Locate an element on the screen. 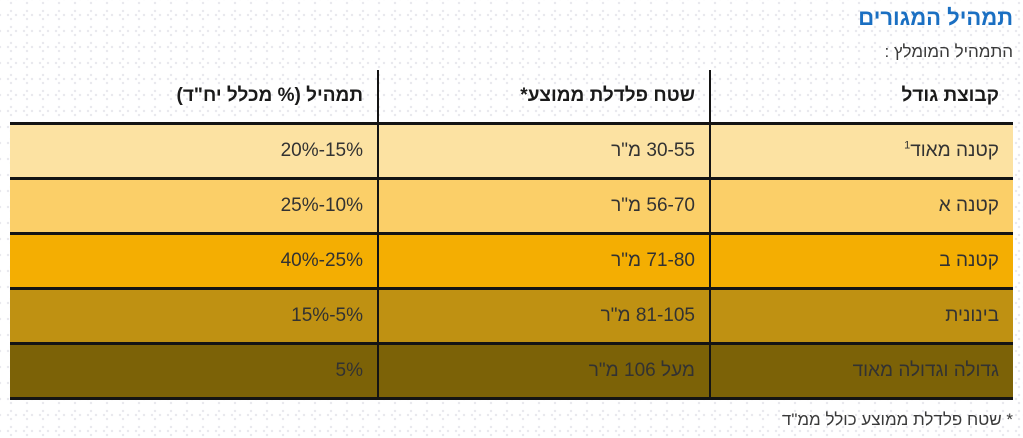  mix-percent-cell: 5% is located at coordinates (349, 370).